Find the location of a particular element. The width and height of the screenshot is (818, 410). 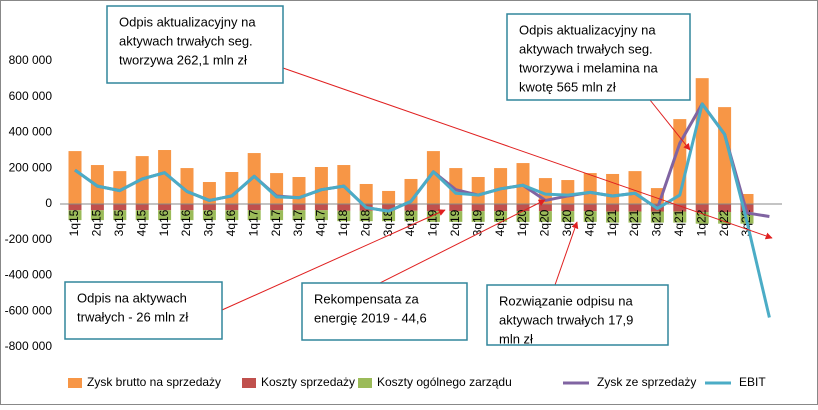

annotation-text: tworzywa 262,1 mln zł is located at coordinates (183, 59).